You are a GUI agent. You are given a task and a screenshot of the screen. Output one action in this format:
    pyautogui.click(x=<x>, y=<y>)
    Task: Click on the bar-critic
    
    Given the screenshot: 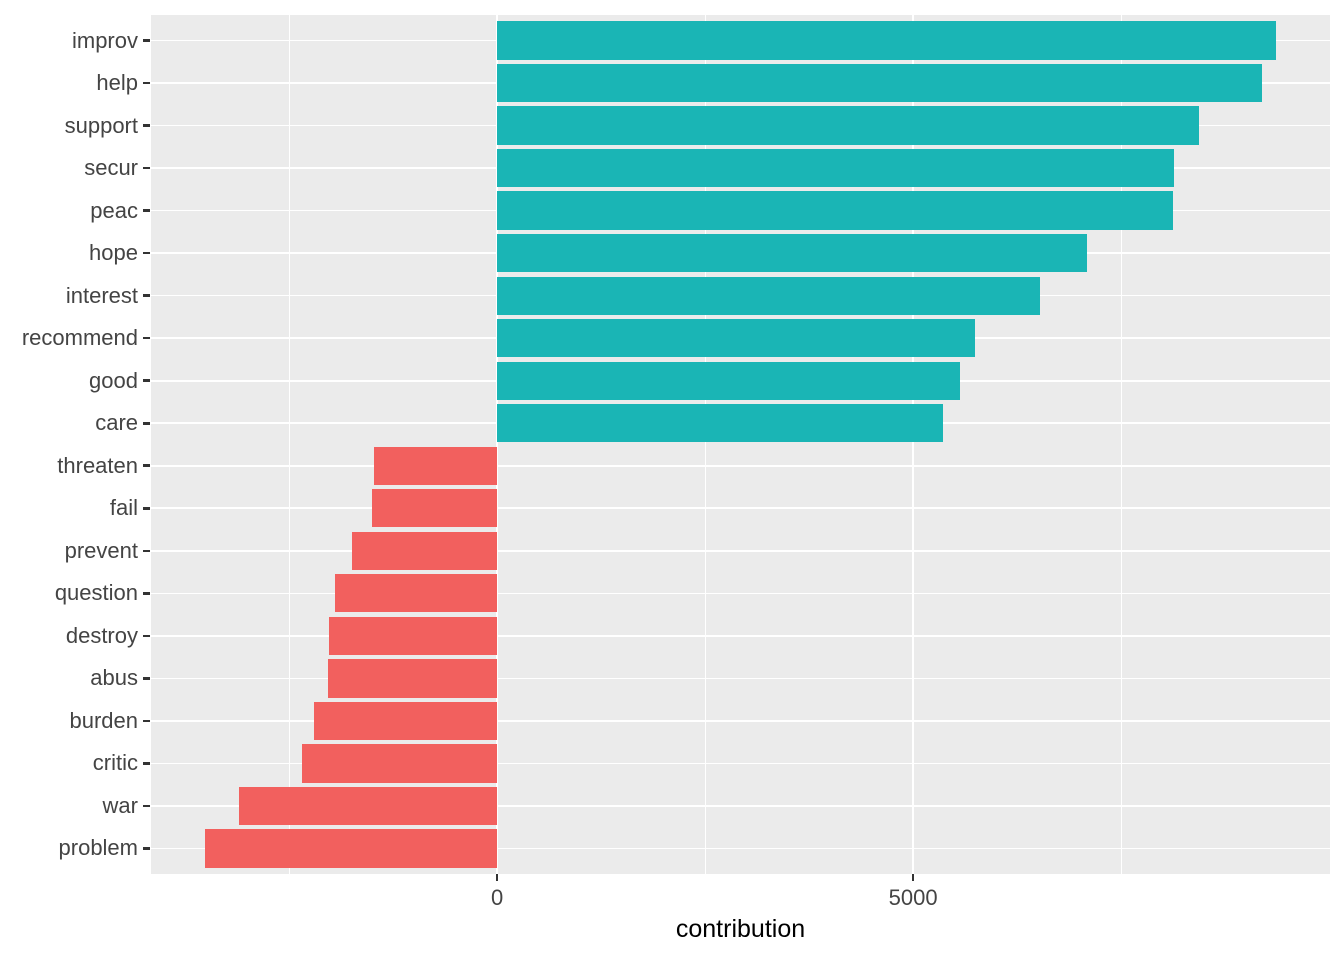 What is the action you would take?
    pyautogui.click(x=400, y=763)
    